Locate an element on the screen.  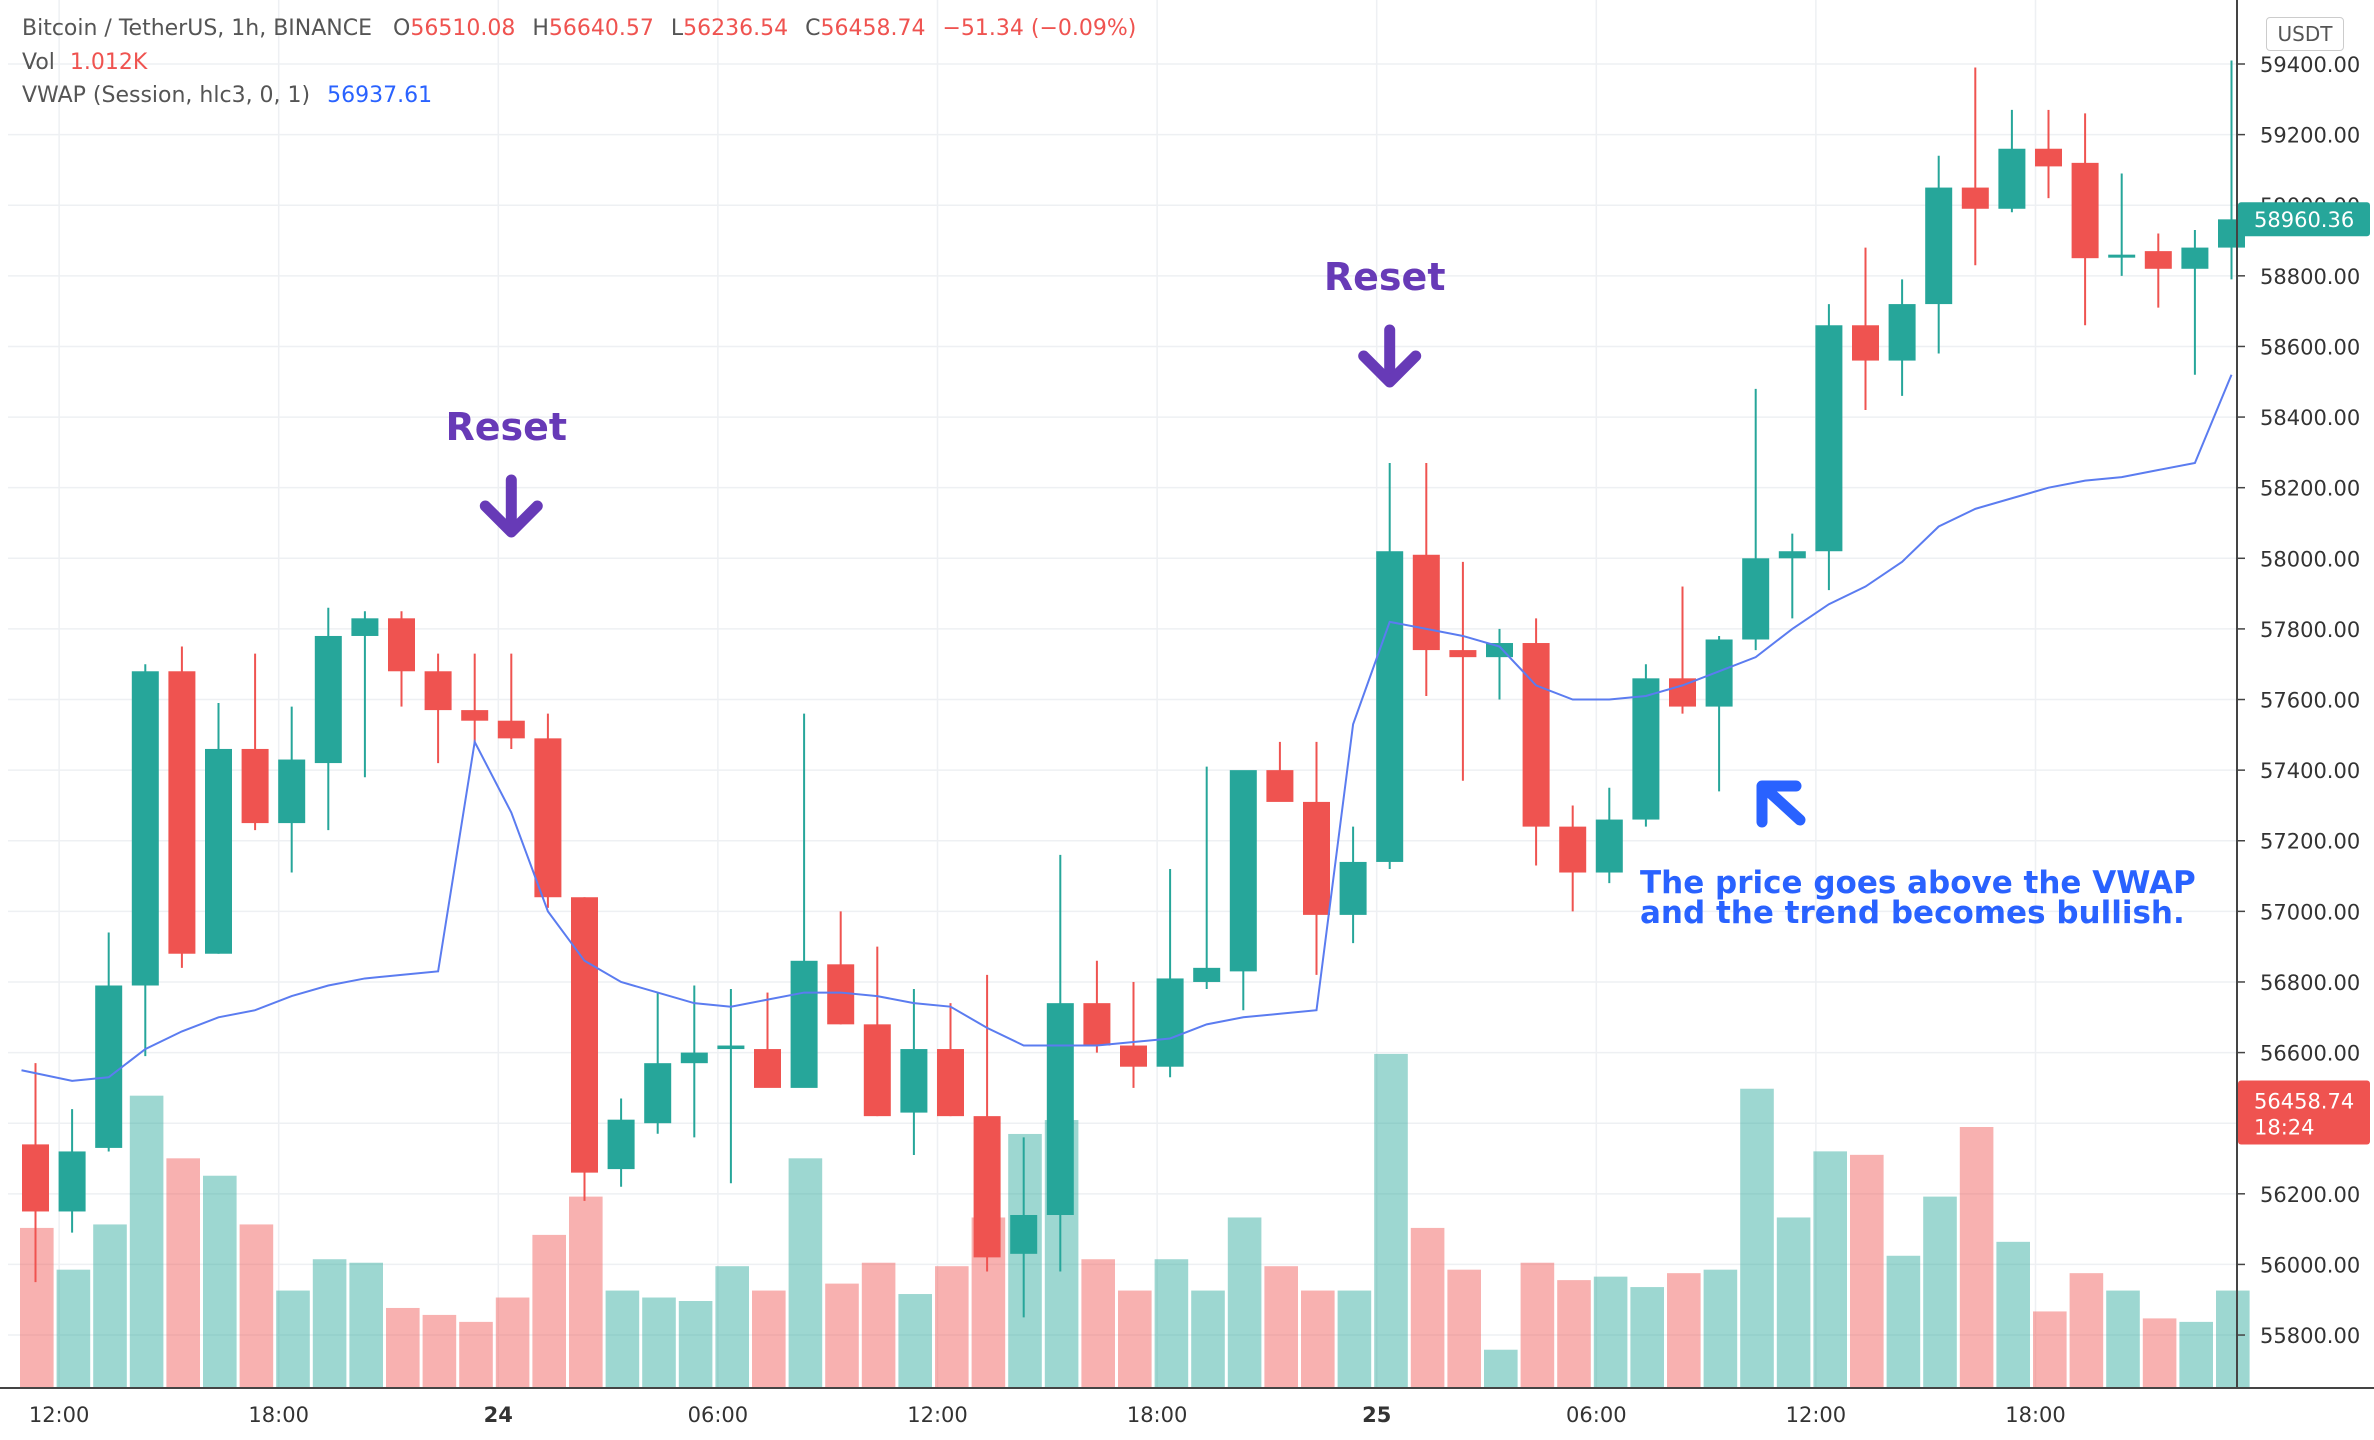
price-tick-label-15: 58800.00 is located at coordinates (2310, 277).